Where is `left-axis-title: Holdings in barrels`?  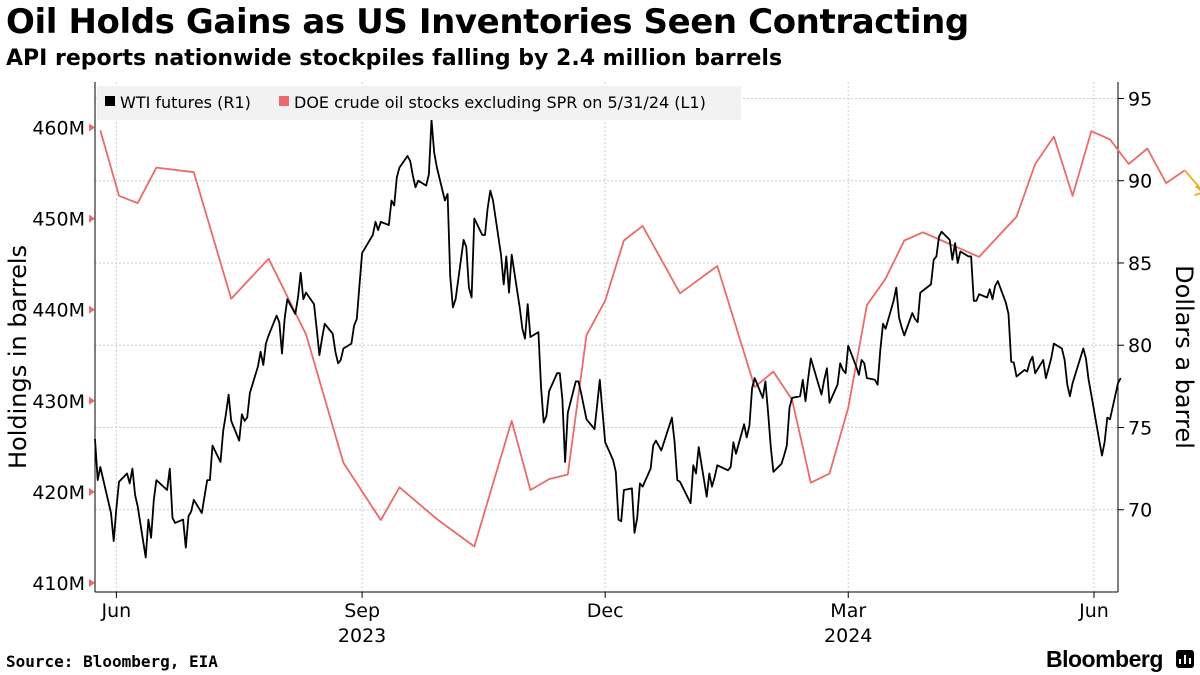
left-axis-title: Holdings in barrels is located at coordinates (18, 357).